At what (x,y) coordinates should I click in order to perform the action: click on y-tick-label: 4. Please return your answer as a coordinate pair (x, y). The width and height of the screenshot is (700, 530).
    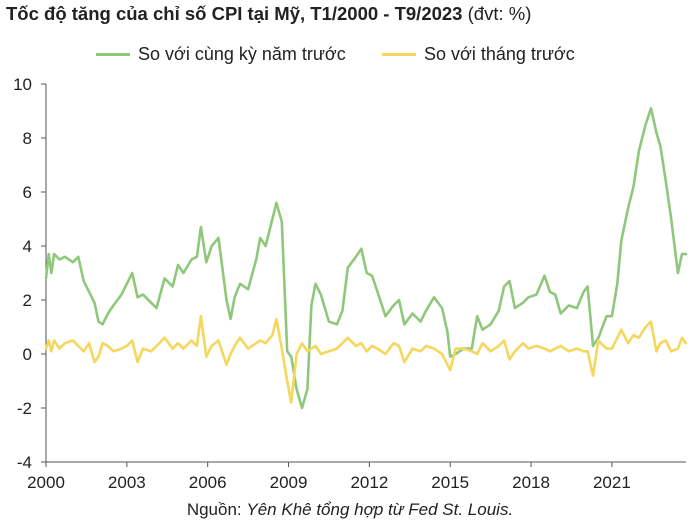
    Looking at the image, I should click on (27, 246).